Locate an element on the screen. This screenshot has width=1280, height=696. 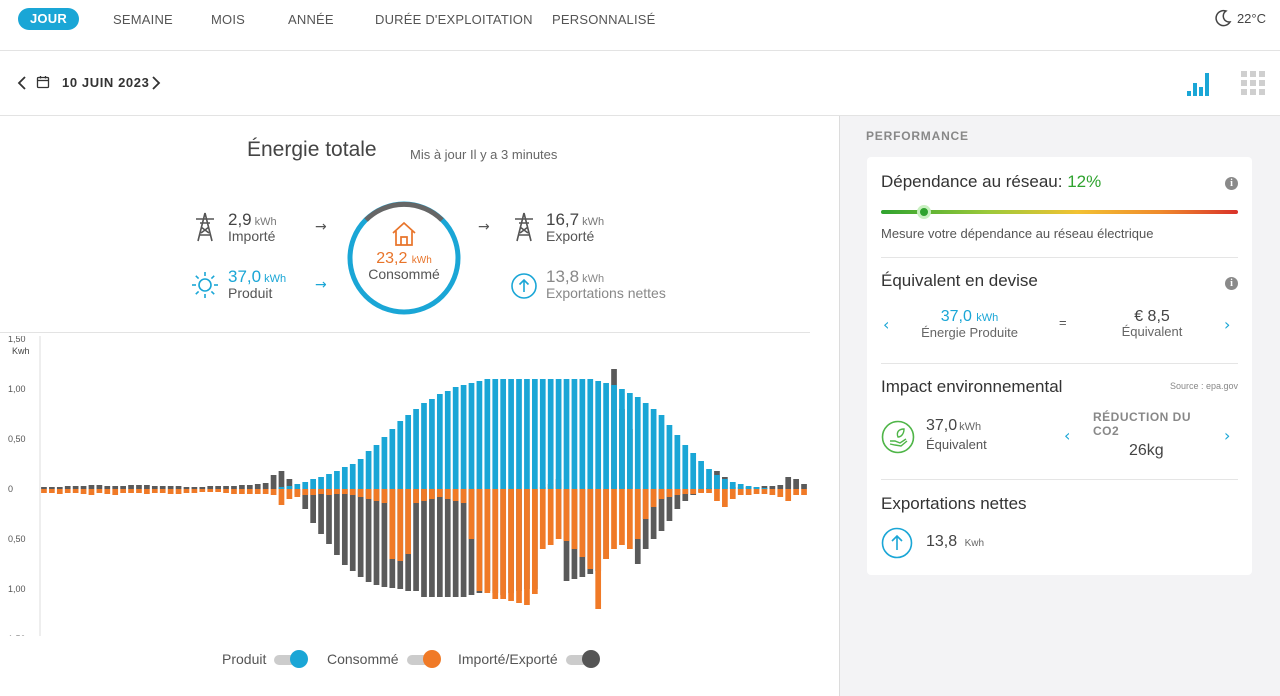
currency-money: € 8,5 Équivalent is located at coordinates (1152, 323).